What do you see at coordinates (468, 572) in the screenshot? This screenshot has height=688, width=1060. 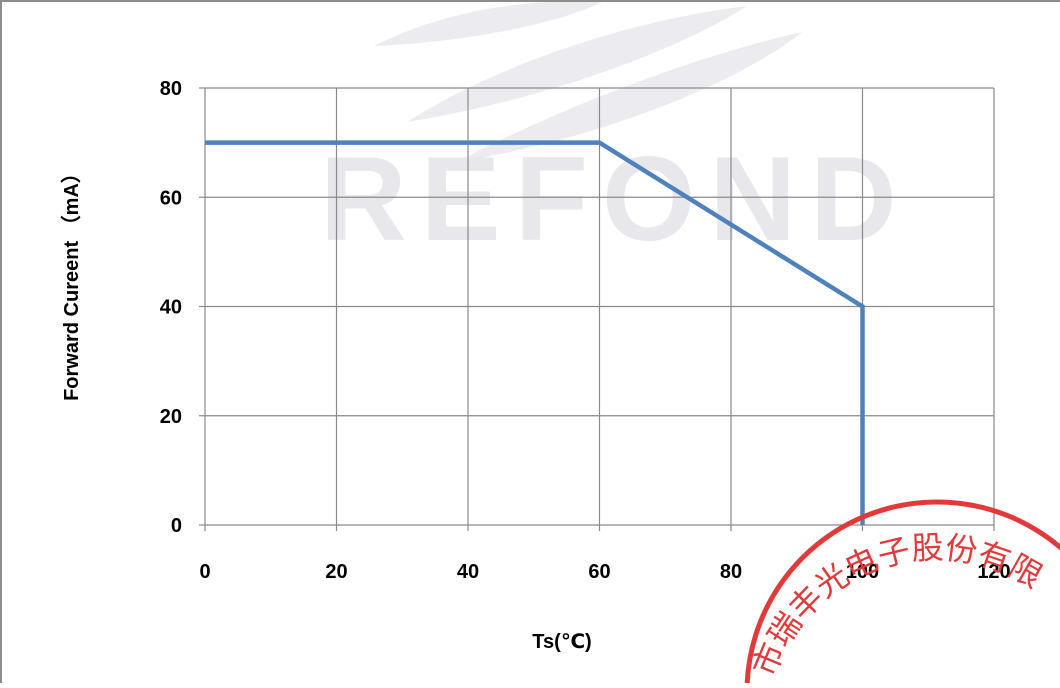 I see `x-tick-label: 40` at bounding box center [468, 572].